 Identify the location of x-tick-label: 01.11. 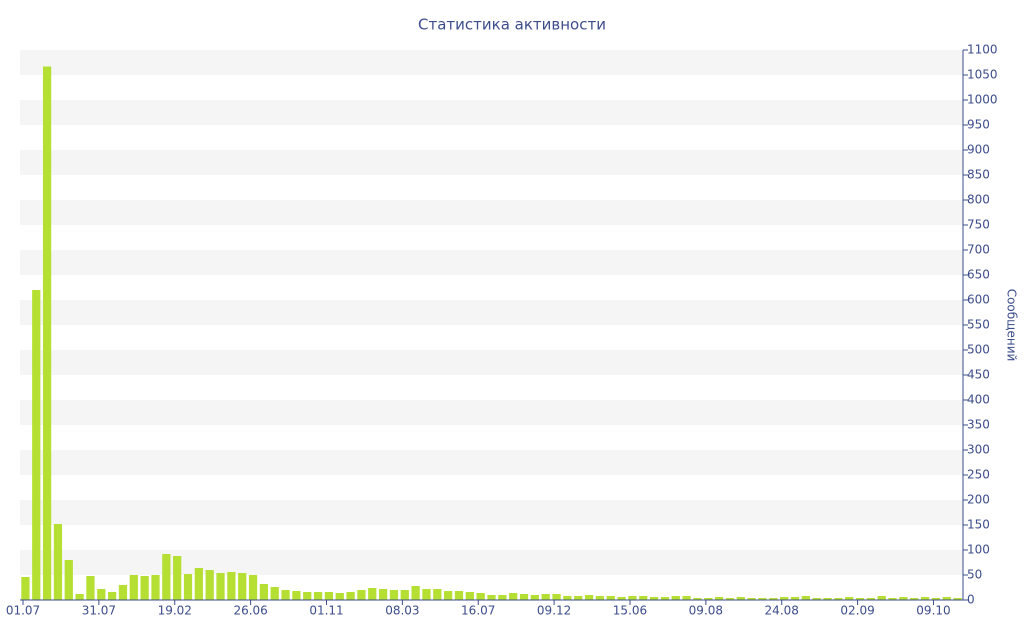
(326, 611).